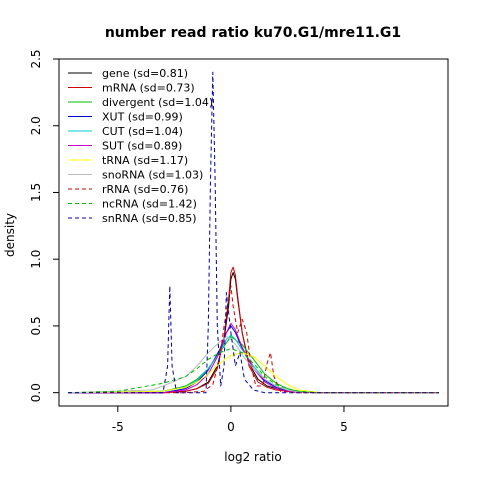  I want to click on x-axis: -5 0 5, so click(230, 419).